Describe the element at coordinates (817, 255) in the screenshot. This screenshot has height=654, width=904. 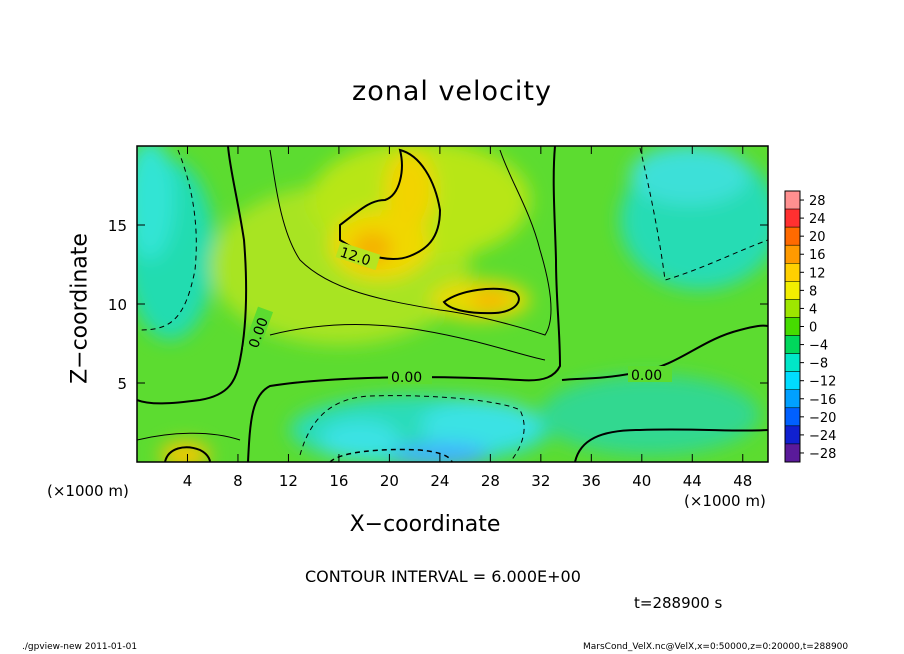
I see `colorbar-label: 16` at that location.